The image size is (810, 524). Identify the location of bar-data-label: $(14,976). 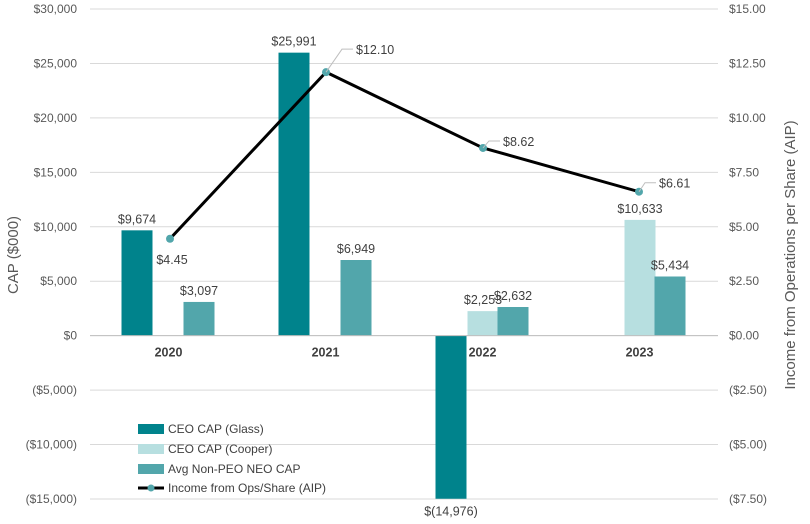
(451, 512).